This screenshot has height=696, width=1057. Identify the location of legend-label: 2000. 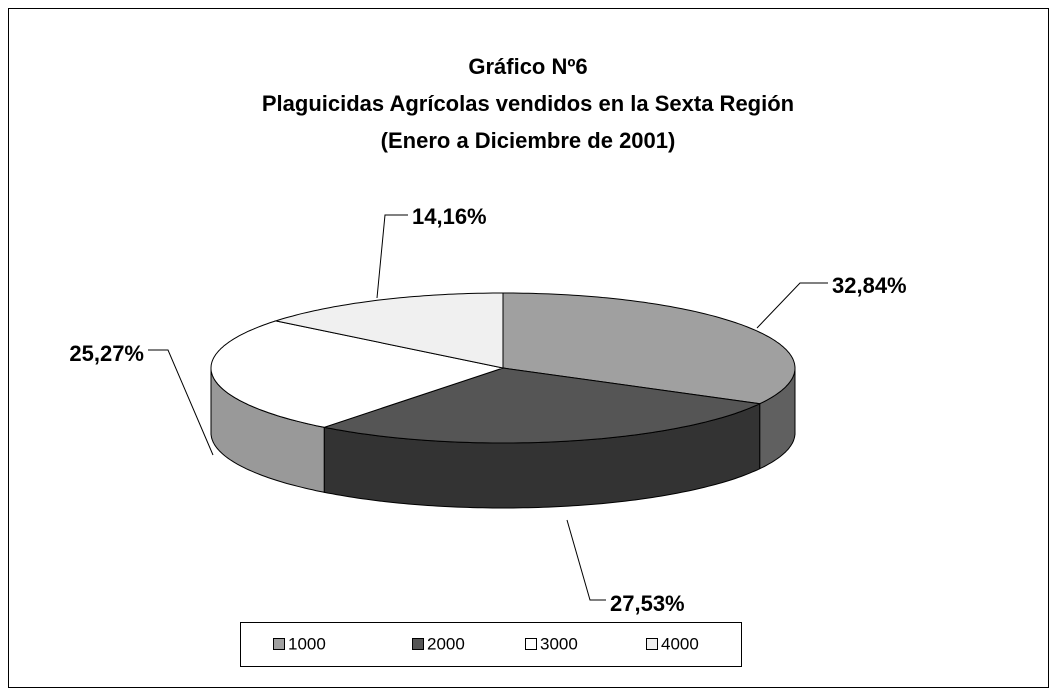
(446, 643).